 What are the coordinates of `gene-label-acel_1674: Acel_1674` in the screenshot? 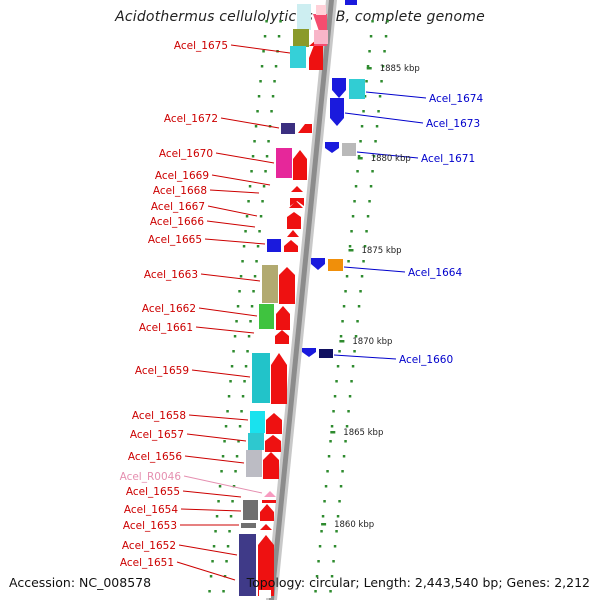 It's located at (456, 99).